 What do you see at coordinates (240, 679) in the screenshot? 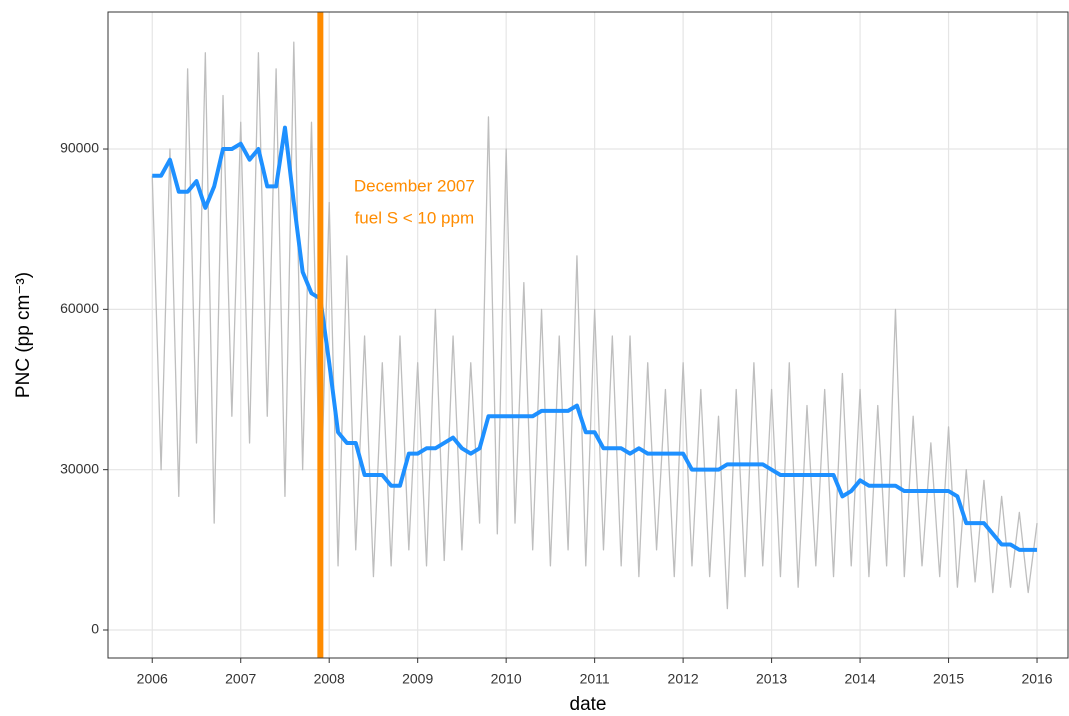
I see `x-tick-label: 2007` at bounding box center [240, 679].